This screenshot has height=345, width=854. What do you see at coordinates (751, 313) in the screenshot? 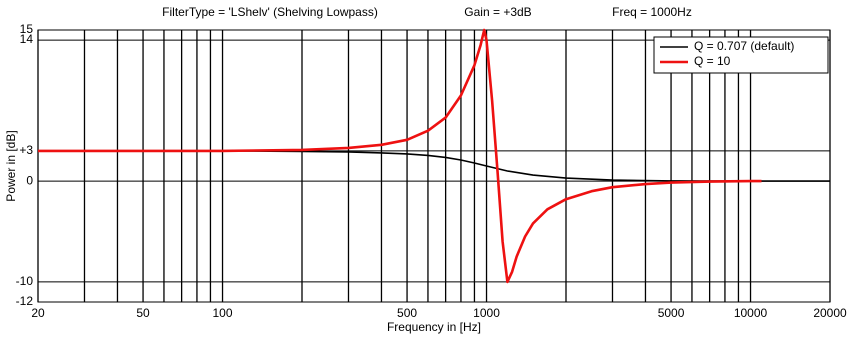
I see `x-tick-label: 10000` at bounding box center [751, 313].